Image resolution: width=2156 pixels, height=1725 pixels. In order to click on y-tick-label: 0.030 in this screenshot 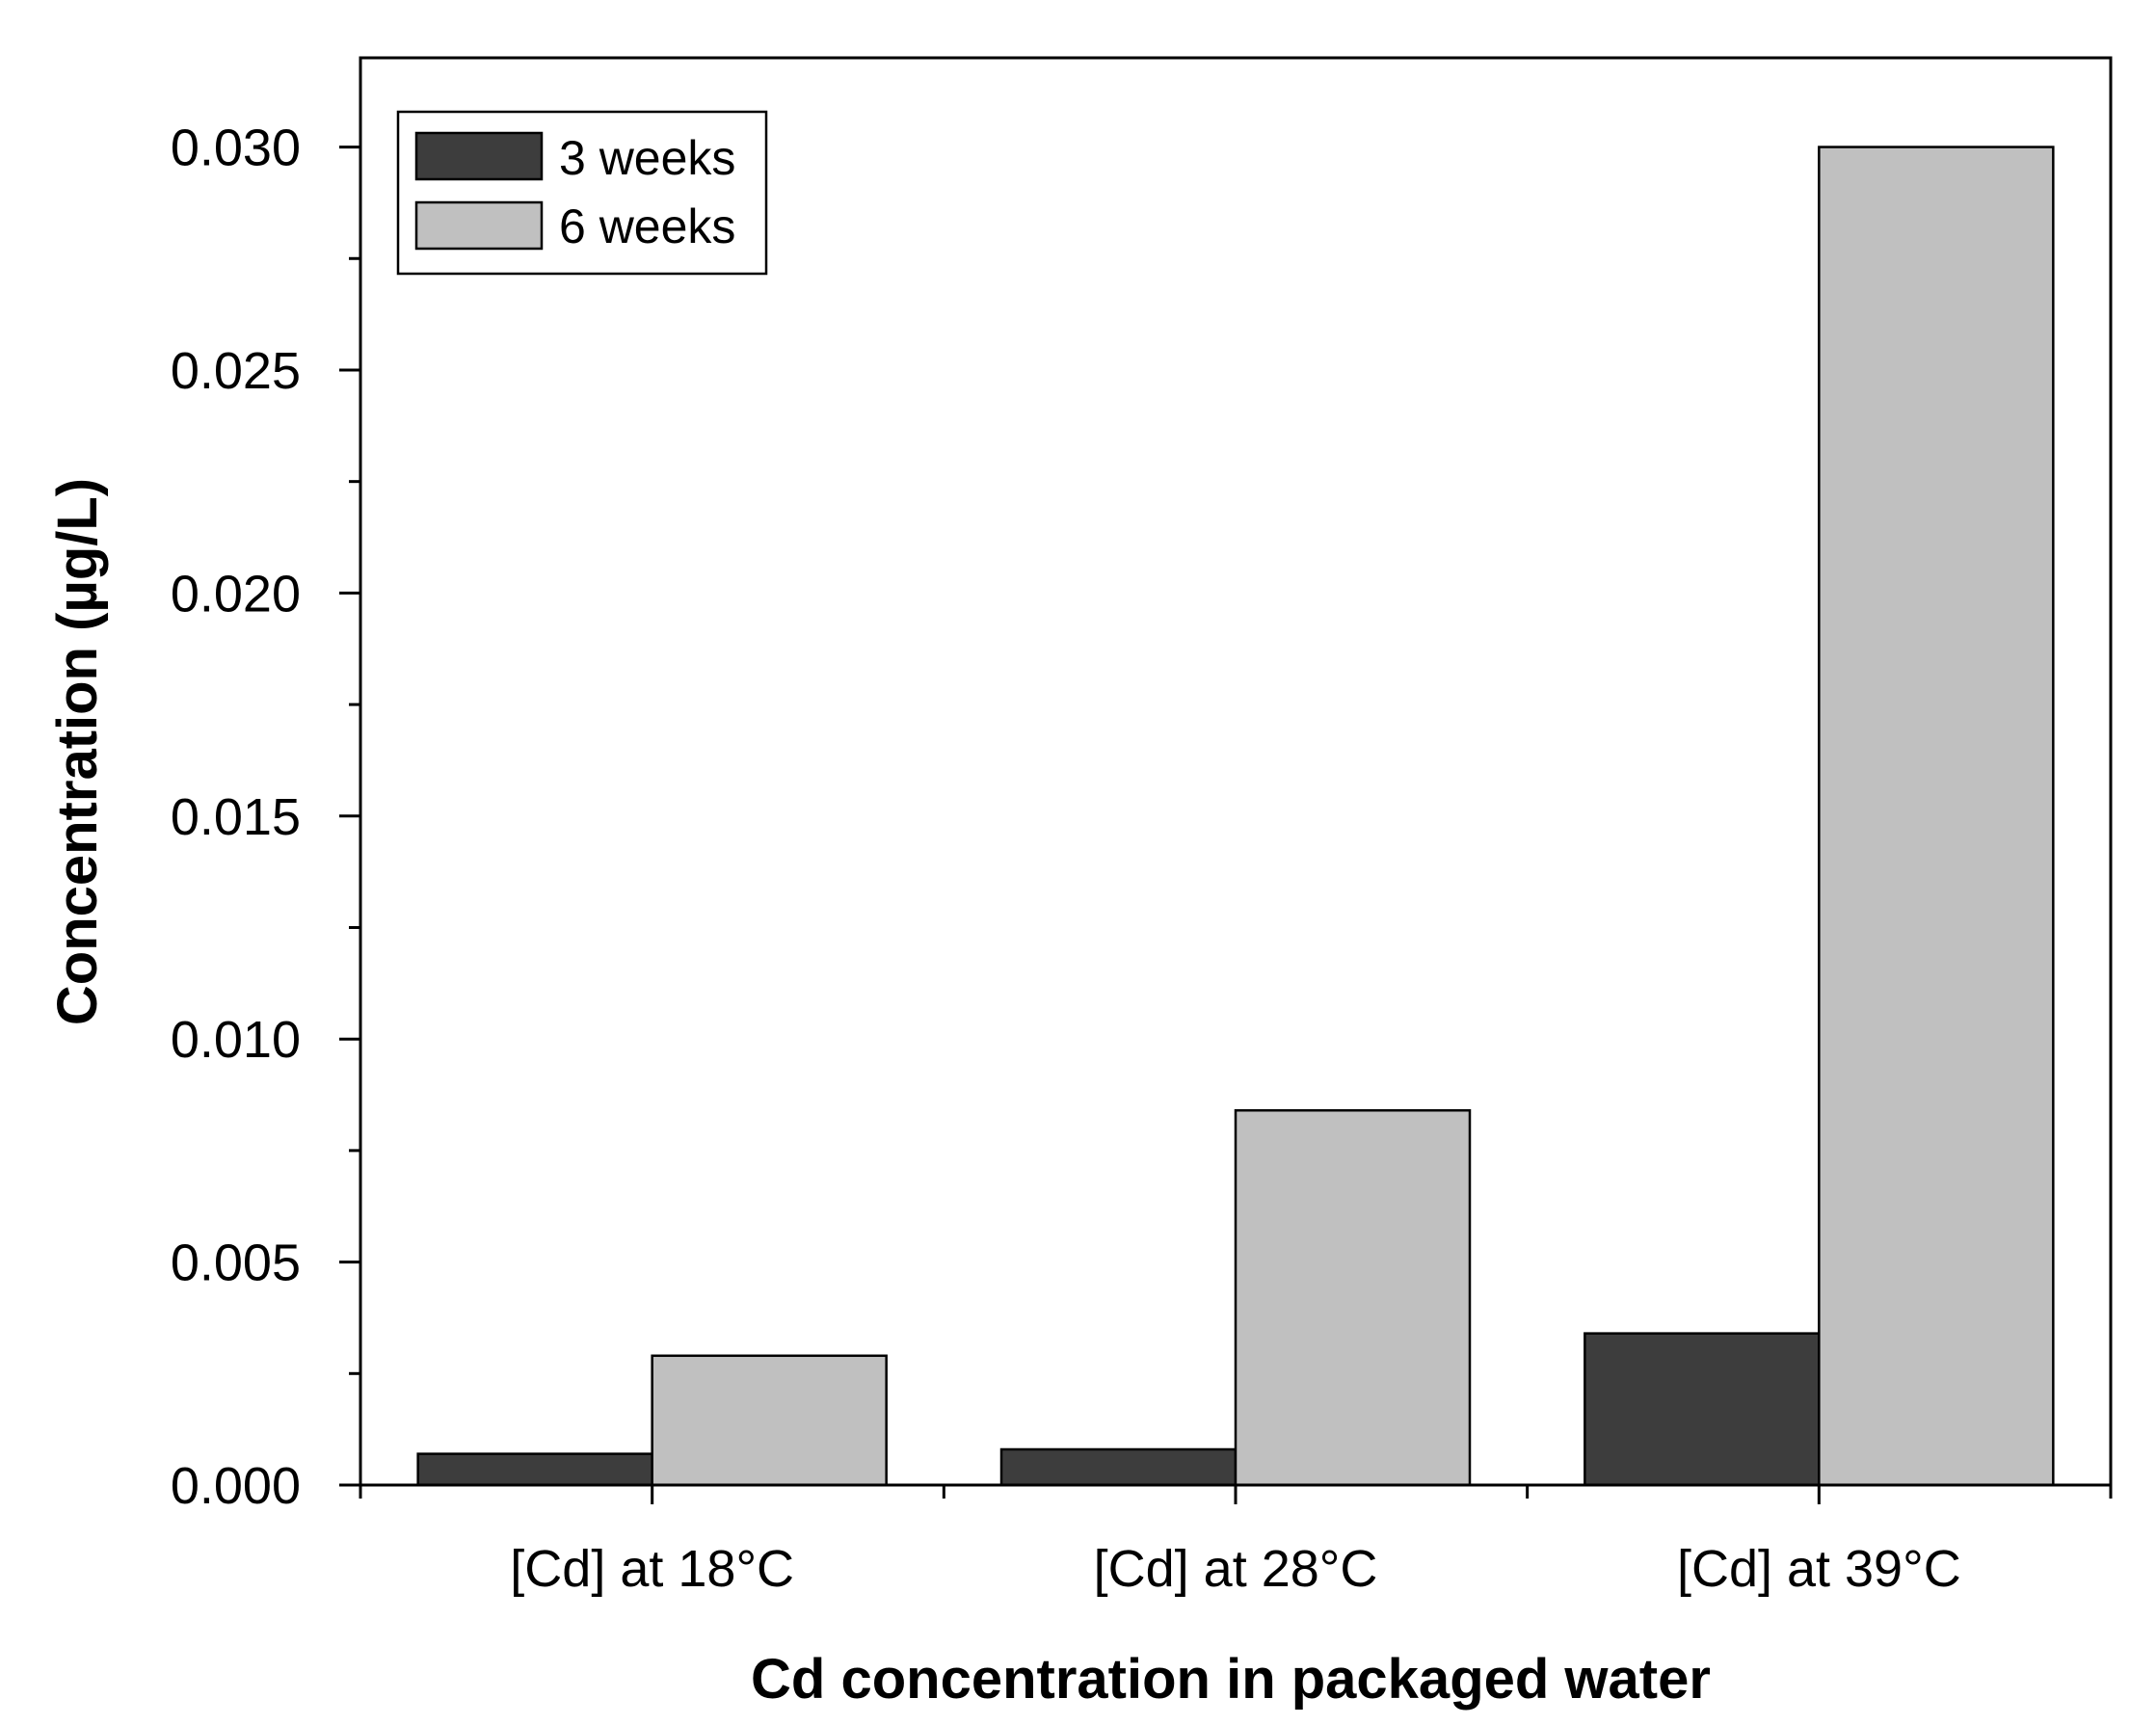, I will do `click(236, 148)`.